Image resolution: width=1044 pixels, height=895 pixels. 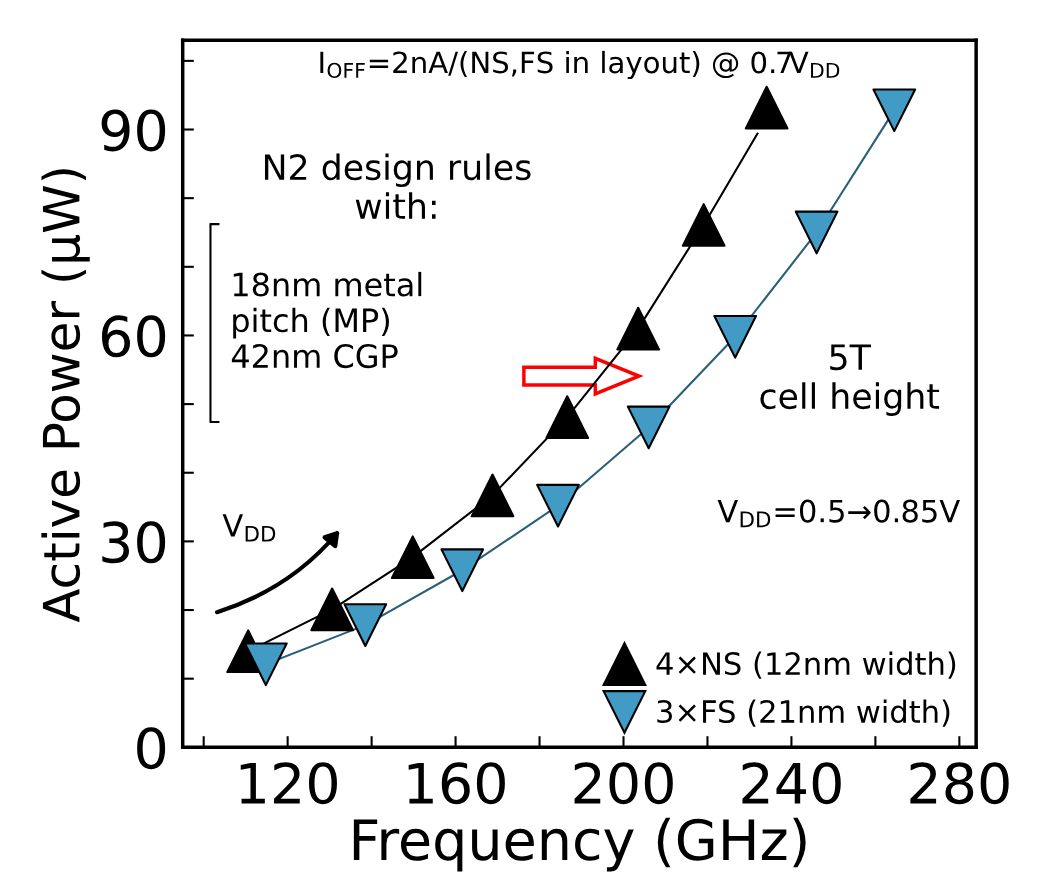 What do you see at coordinates (959, 783) in the screenshot?
I see `x-tick-label: 280` at bounding box center [959, 783].